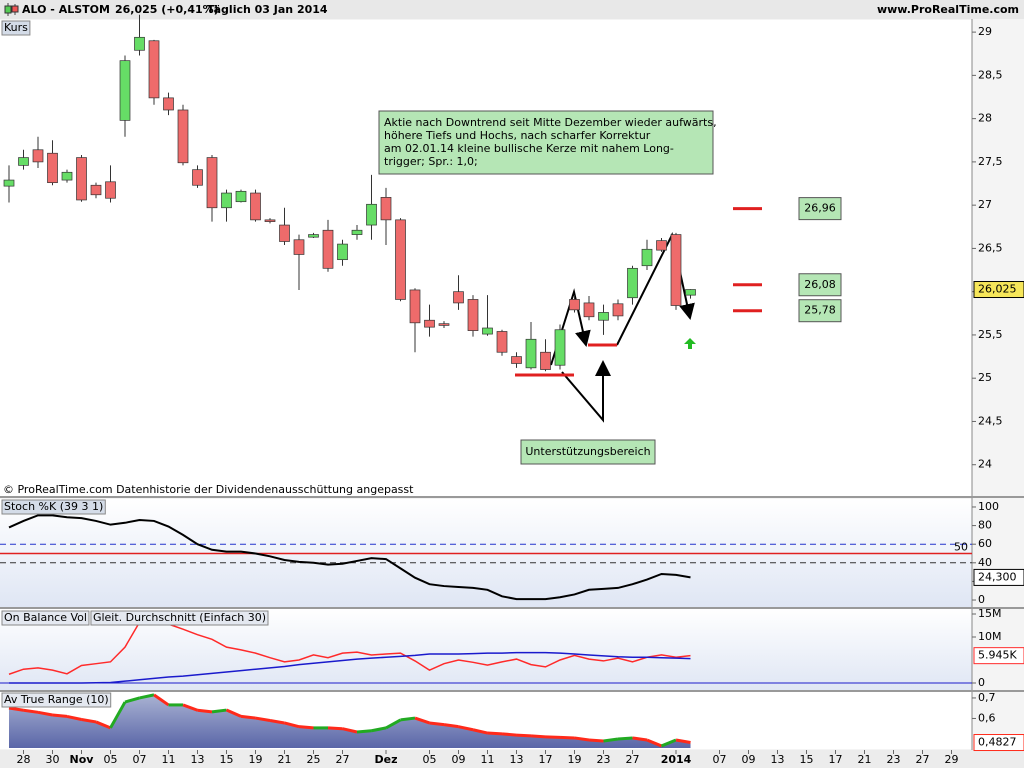  What do you see at coordinates (985, 525) in the screenshot?
I see `y-tick-label: 80` at bounding box center [985, 525].